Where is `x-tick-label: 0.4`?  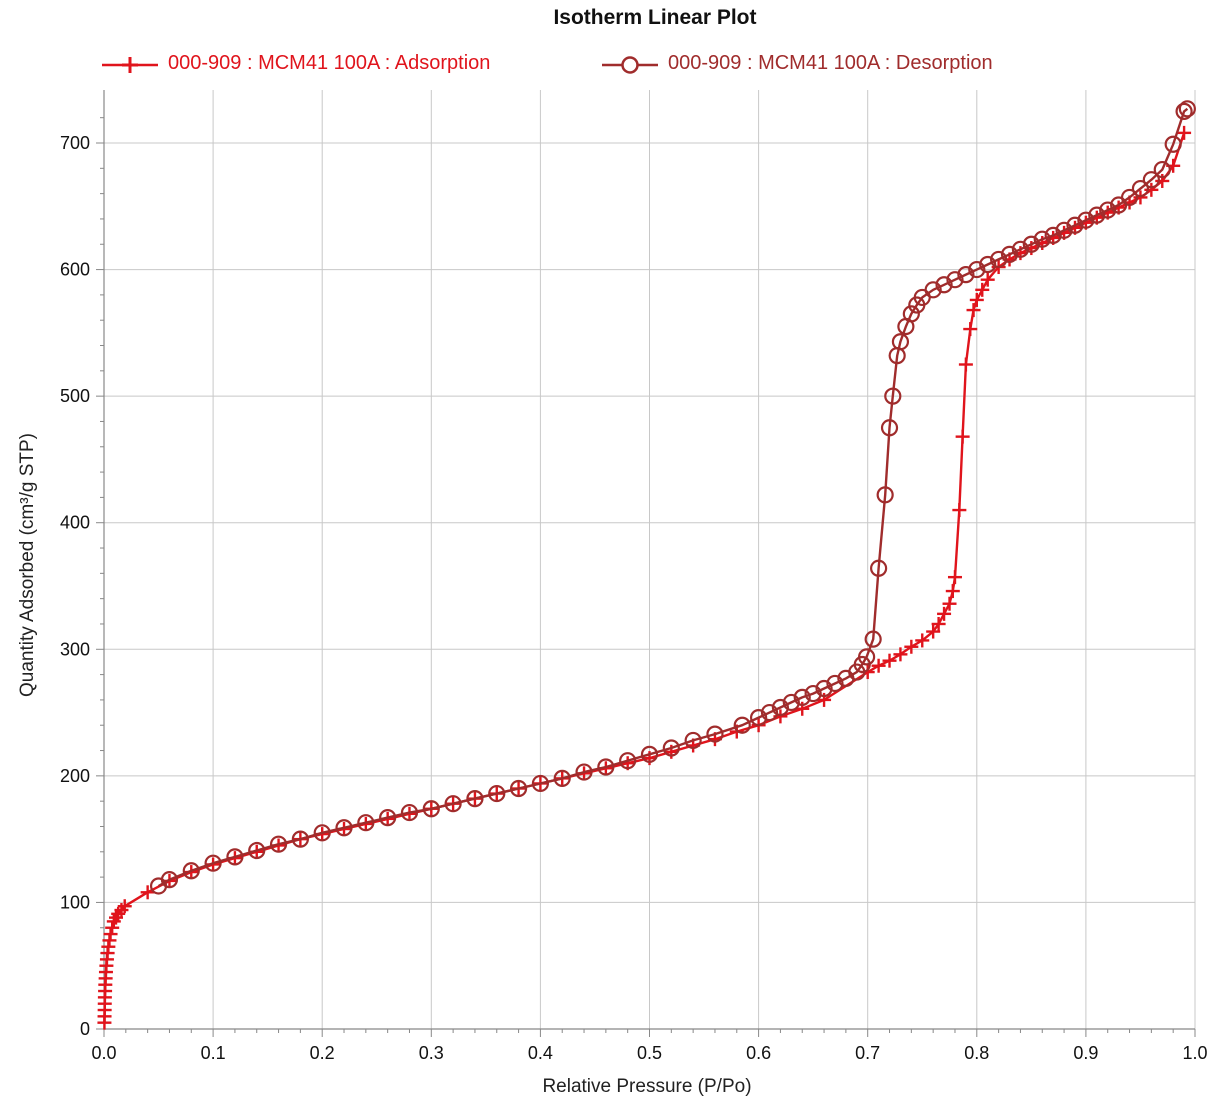 x-tick-label: 0.4 is located at coordinates (540, 1053).